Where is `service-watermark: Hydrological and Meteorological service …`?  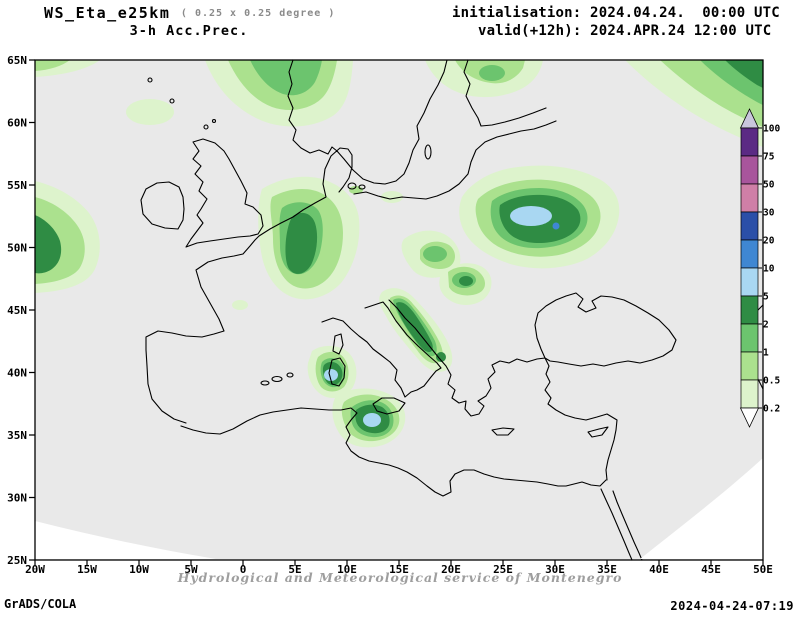
service-watermark: Hydrological and Meteorological service … is located at coordinates (400, 577).